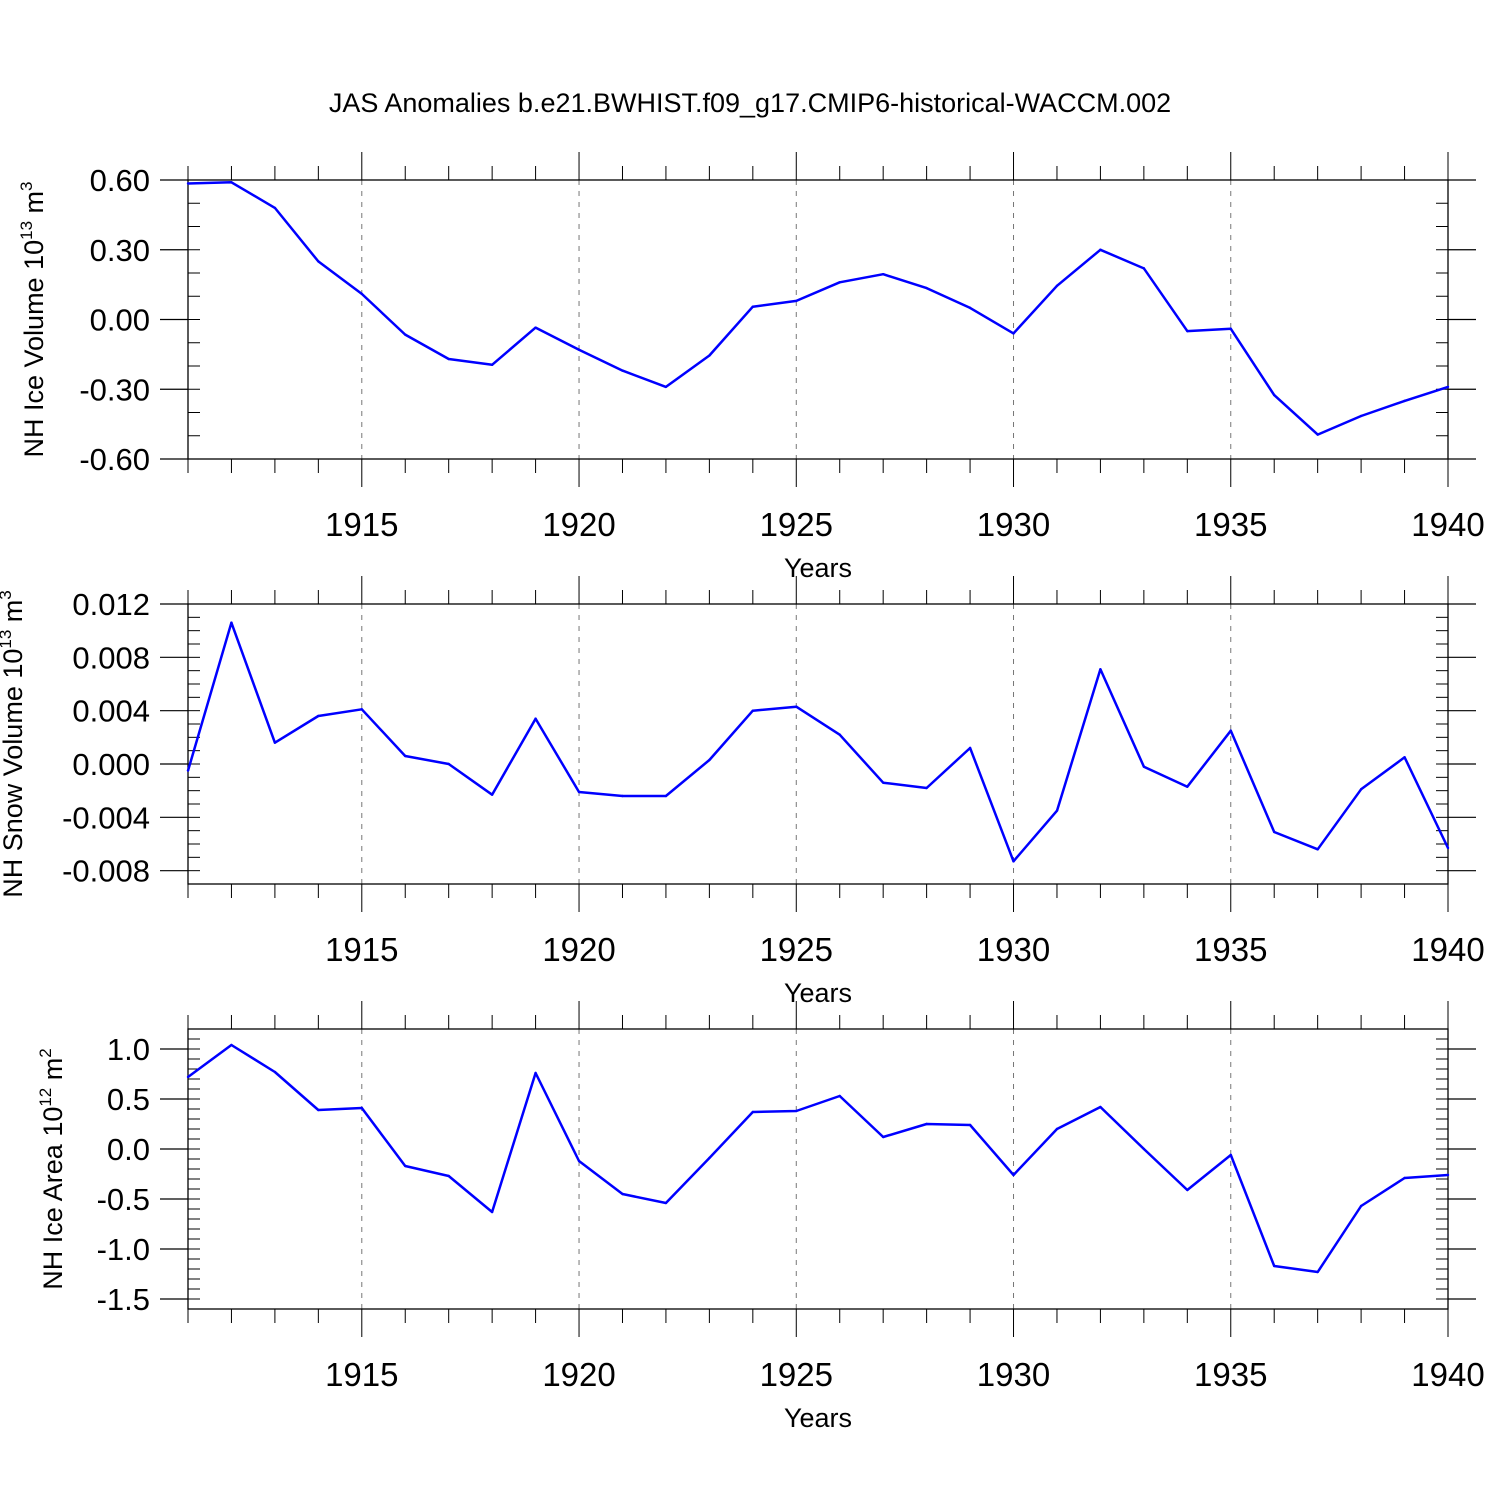  I want to click on y-axis-label: NH Snow Volume 1013 m3, so click(14, 744).